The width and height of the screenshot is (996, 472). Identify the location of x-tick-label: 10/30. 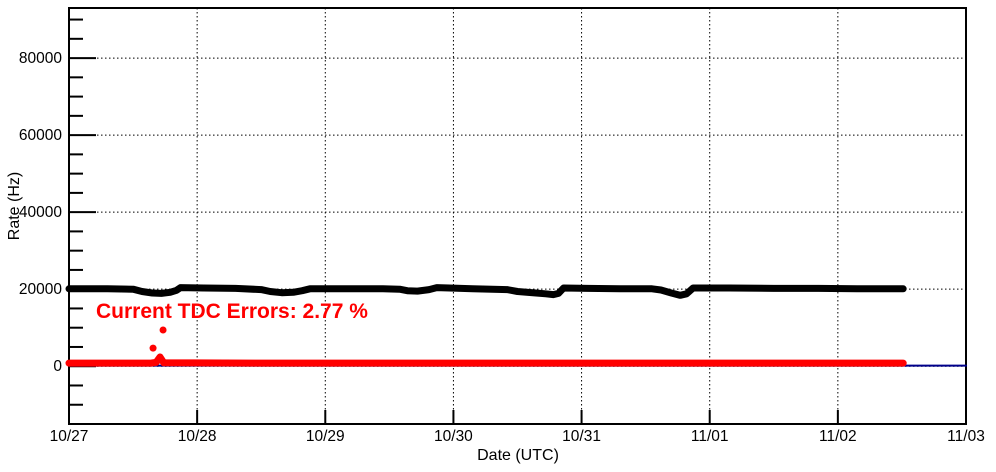
(453, 436).